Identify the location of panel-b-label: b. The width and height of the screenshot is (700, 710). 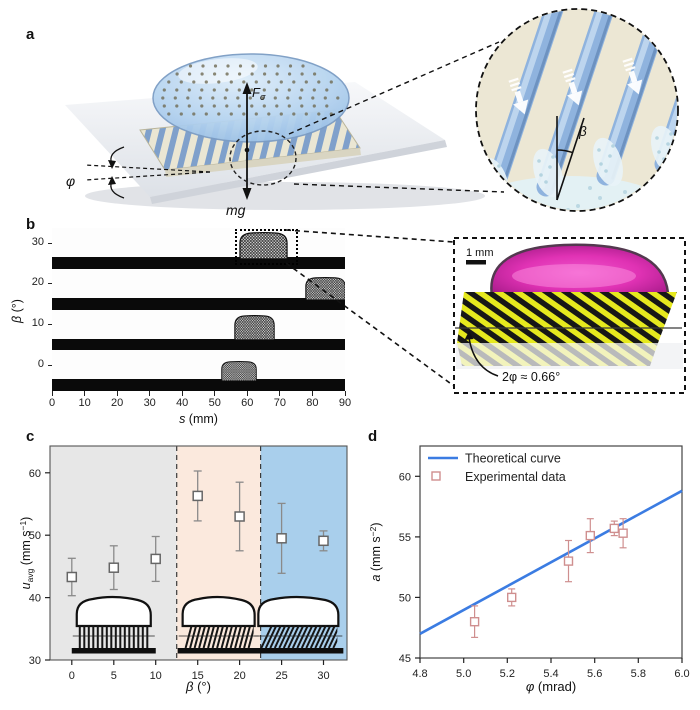
(31, 224).